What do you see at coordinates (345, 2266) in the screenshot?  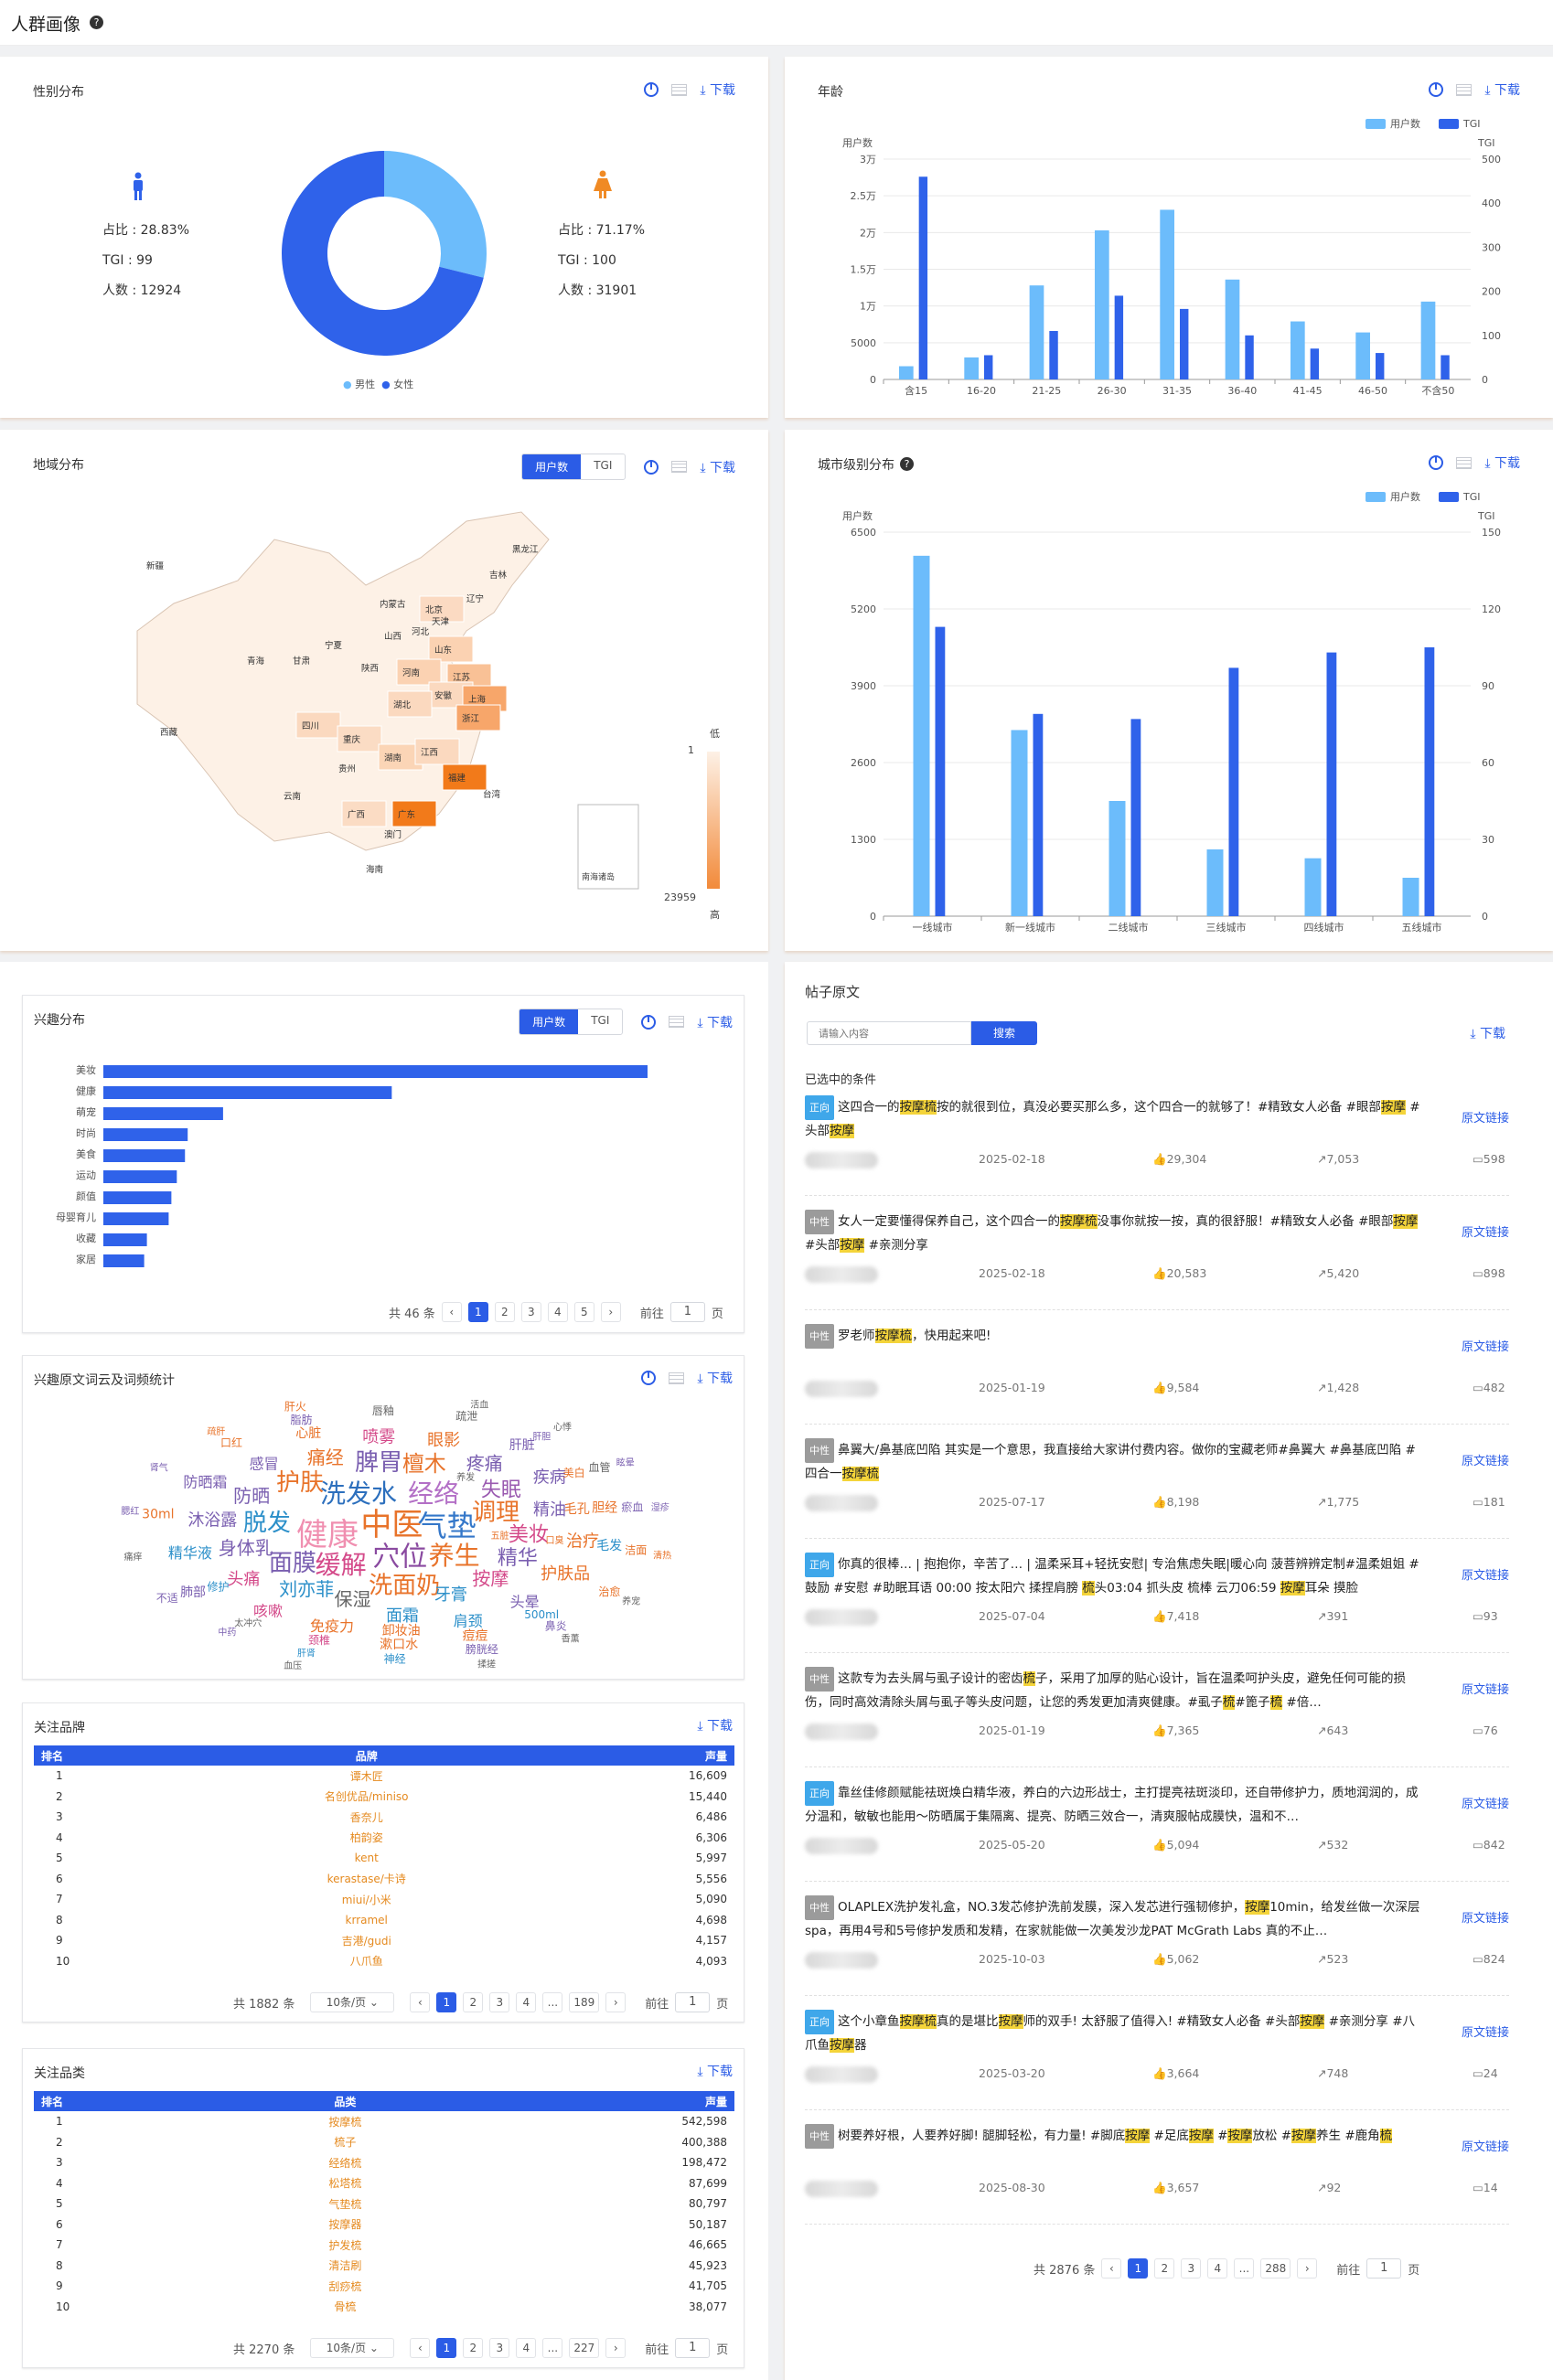 I see `name-cell: 清洁刷` at bounding box center [345, 2266].